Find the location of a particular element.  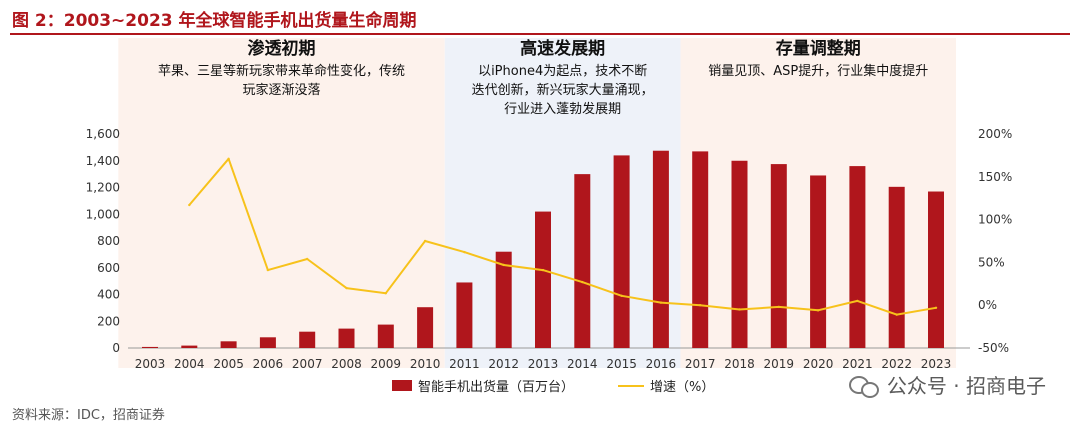

y-left-tick-label: 400 is located at coordinates (108, 295).